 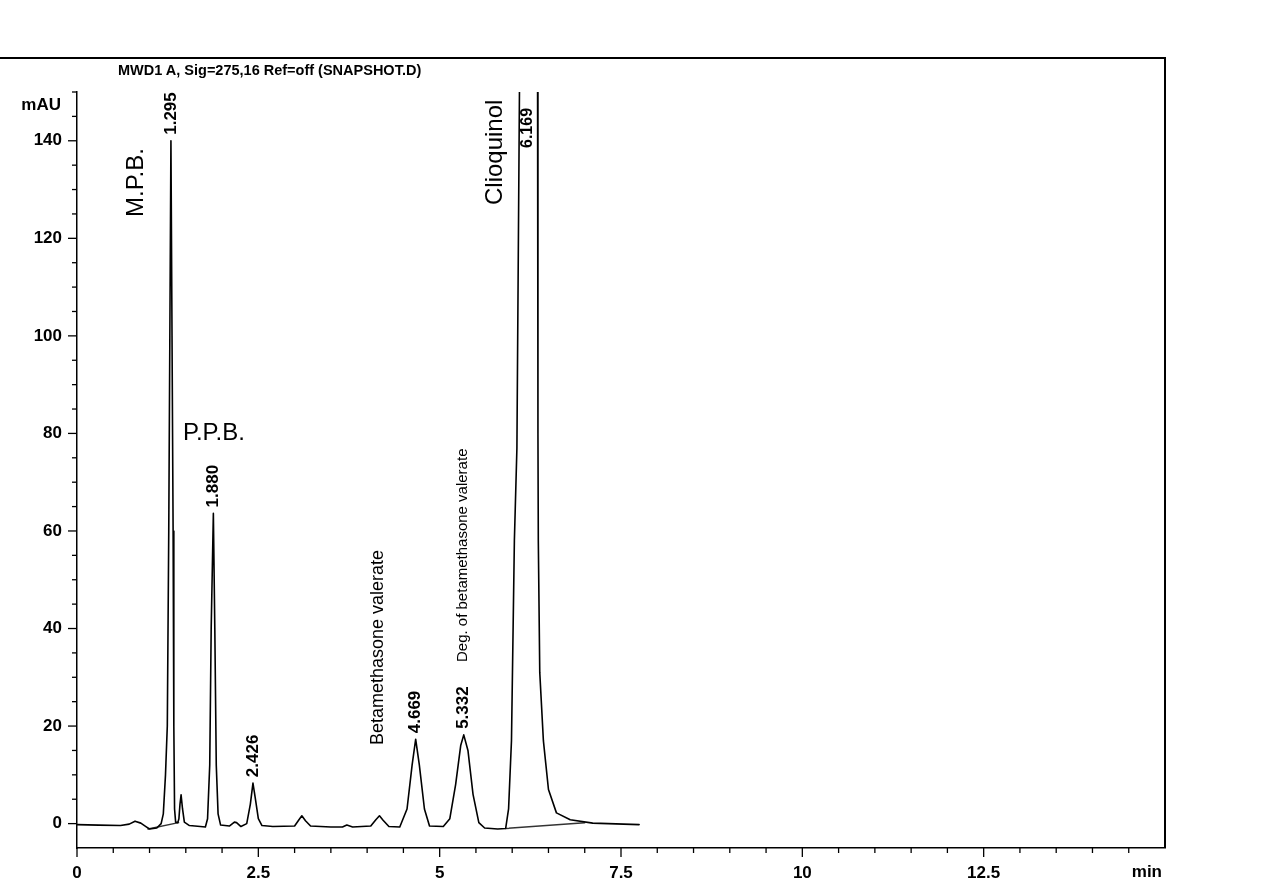 What do you see at coordinates (463, 707) in the screenshot?
I see `annotation: 5.332` at bounding box center [463, 707].